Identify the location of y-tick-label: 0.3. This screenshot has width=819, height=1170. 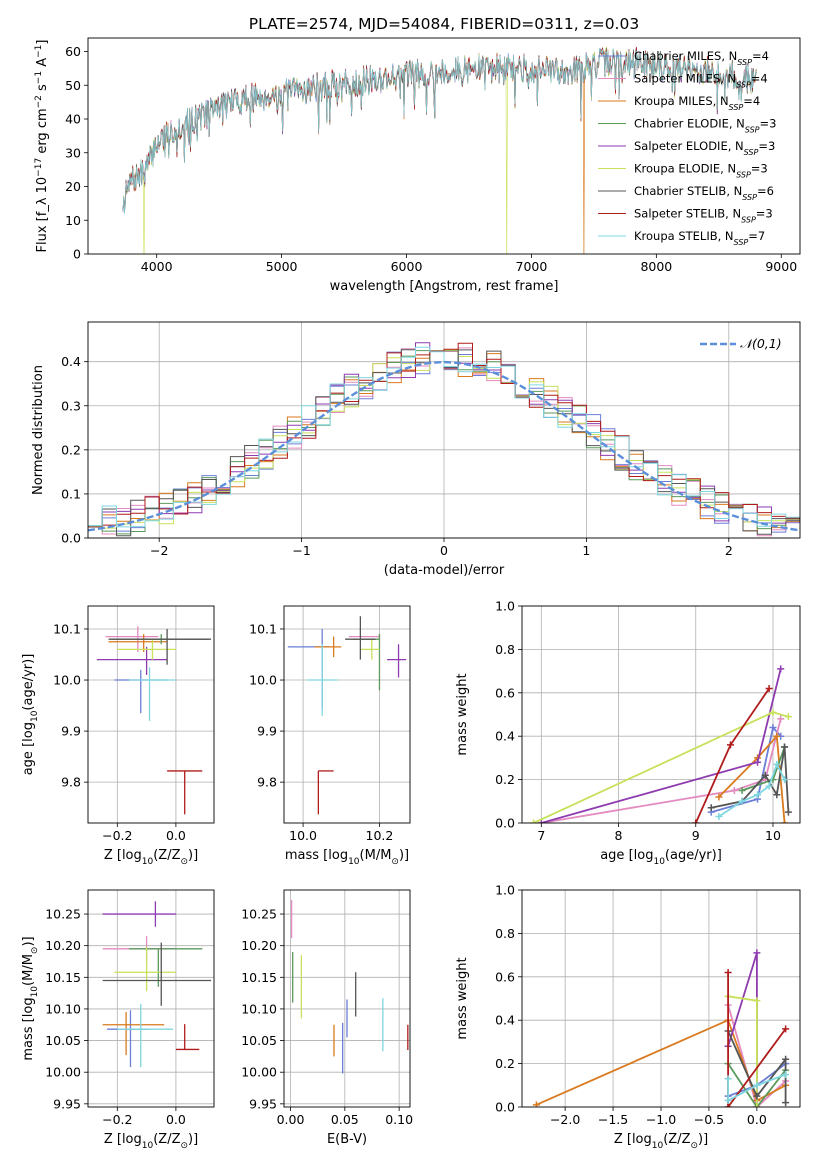
(71, 405).